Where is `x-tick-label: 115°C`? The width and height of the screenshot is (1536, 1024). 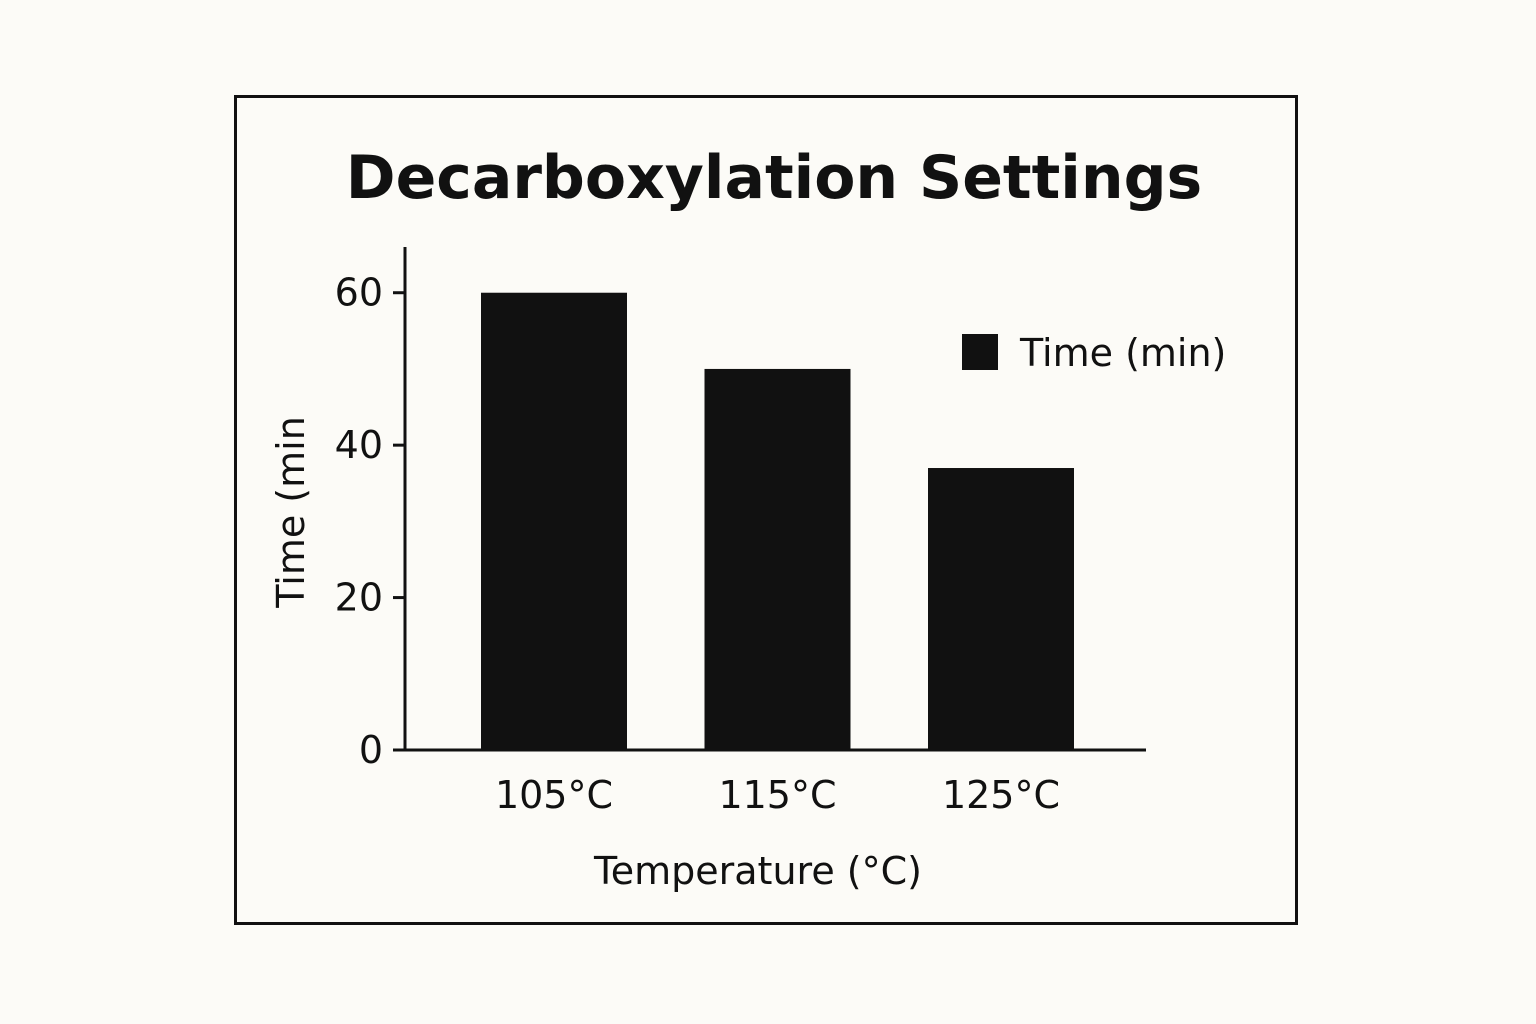 x-tick-label: 115°C is located at coordinates (777, 795).